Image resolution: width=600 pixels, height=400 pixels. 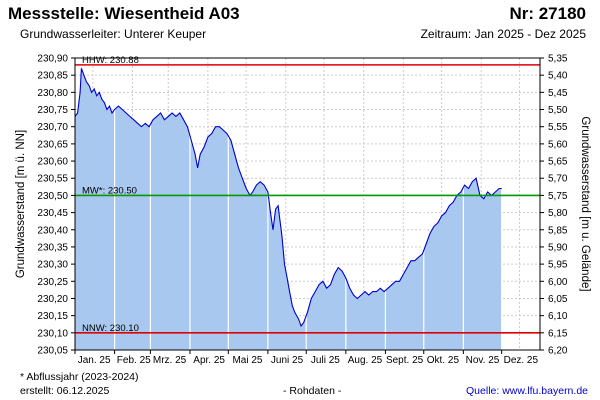 I want to click on source-link: Quelle: www.lfu.bayern.de, so click(x=527, y=391).